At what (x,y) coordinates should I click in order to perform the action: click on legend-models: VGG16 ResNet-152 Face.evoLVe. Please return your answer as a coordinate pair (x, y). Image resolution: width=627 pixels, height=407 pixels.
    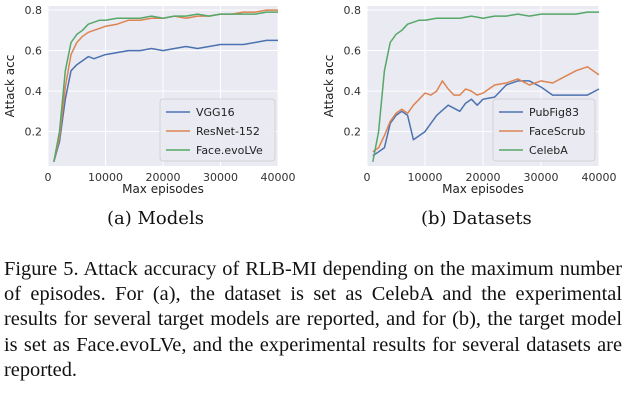
    Looking at the image, I should click on (217, 130).